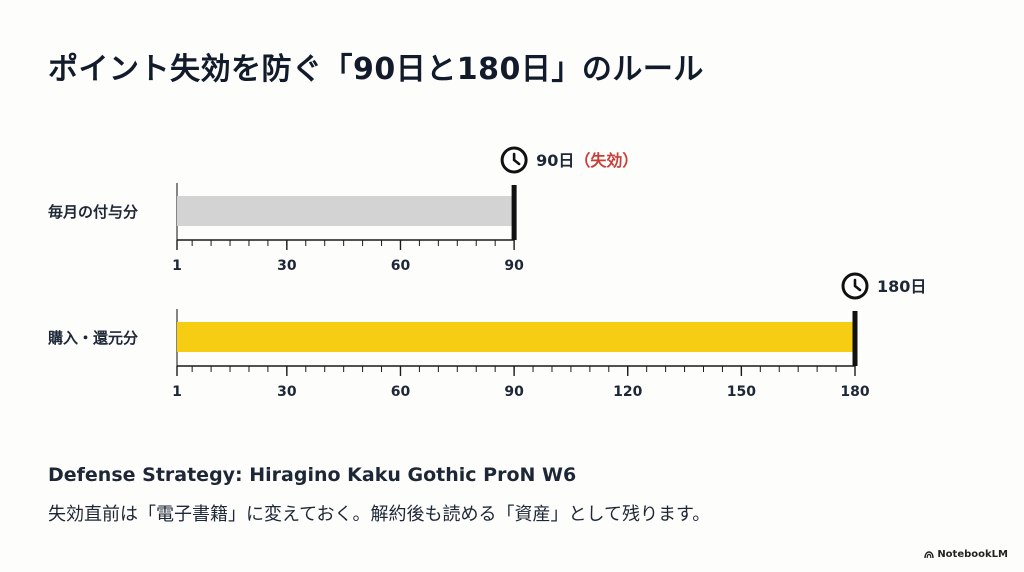  I want to click on notebooklm-logo-icon, so click(929, 554).